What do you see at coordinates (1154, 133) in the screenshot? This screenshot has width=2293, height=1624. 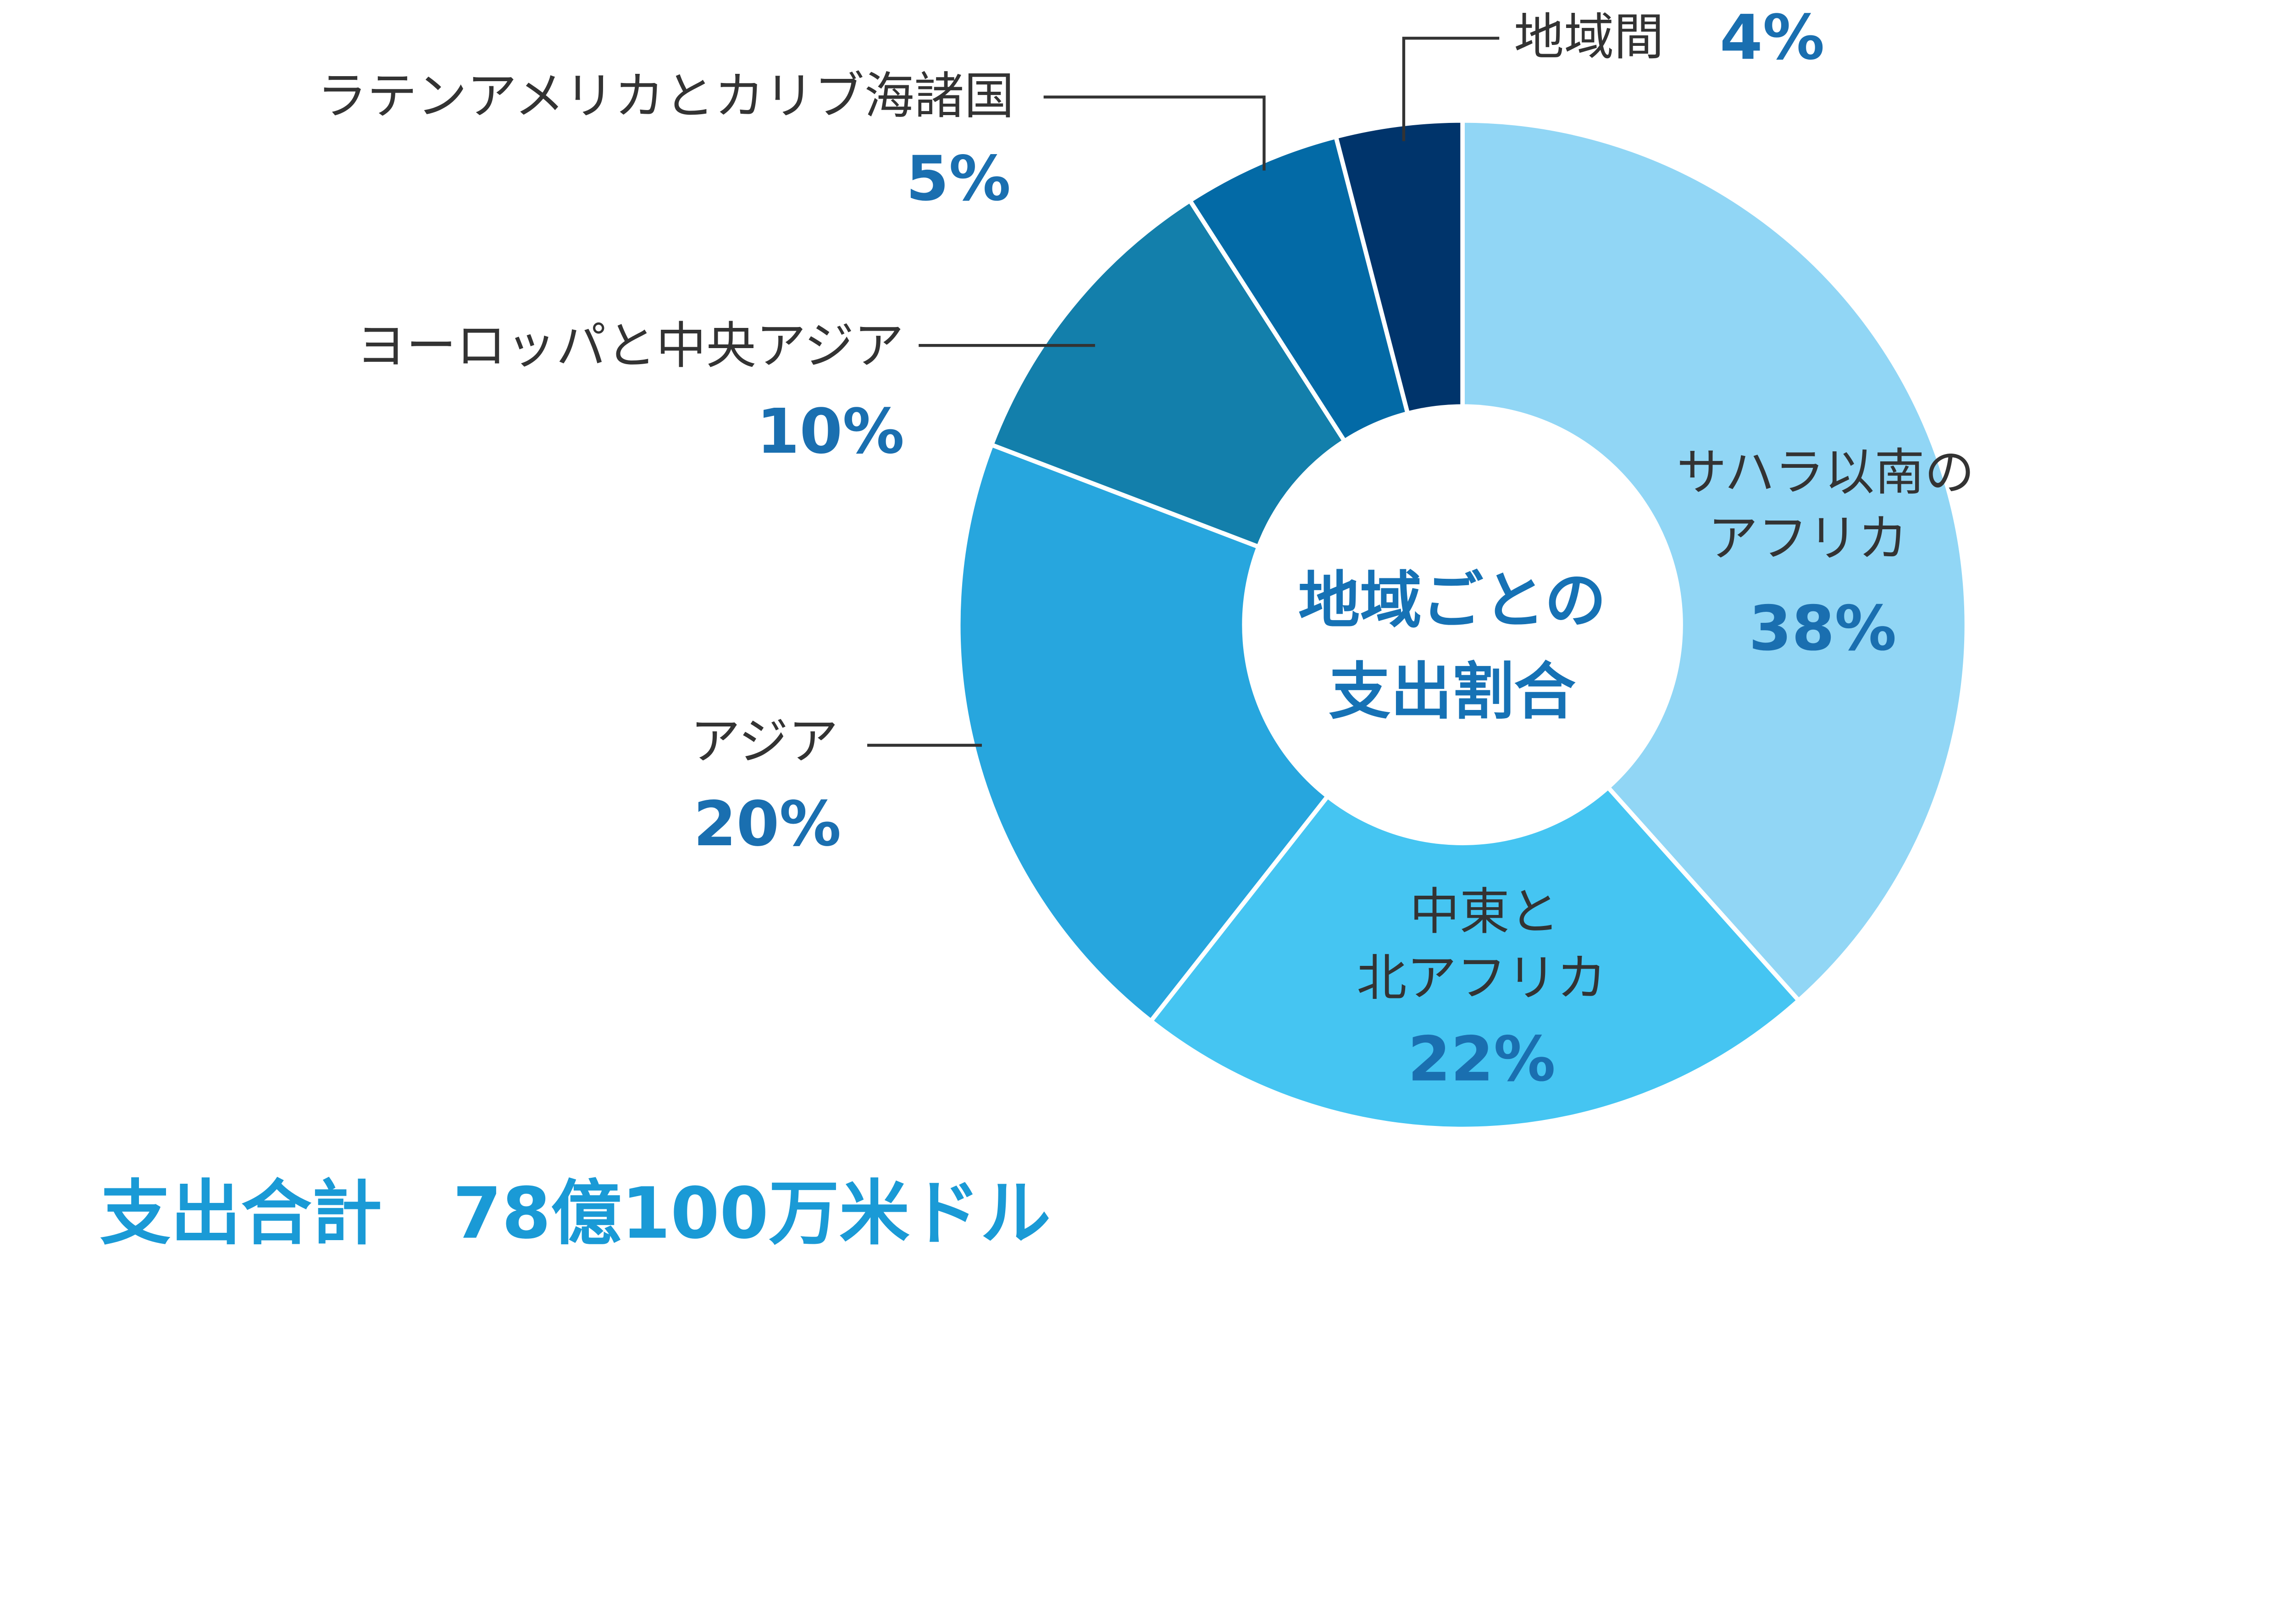 I see `leader-line-latin-america` at bounding box center [1154, 133].